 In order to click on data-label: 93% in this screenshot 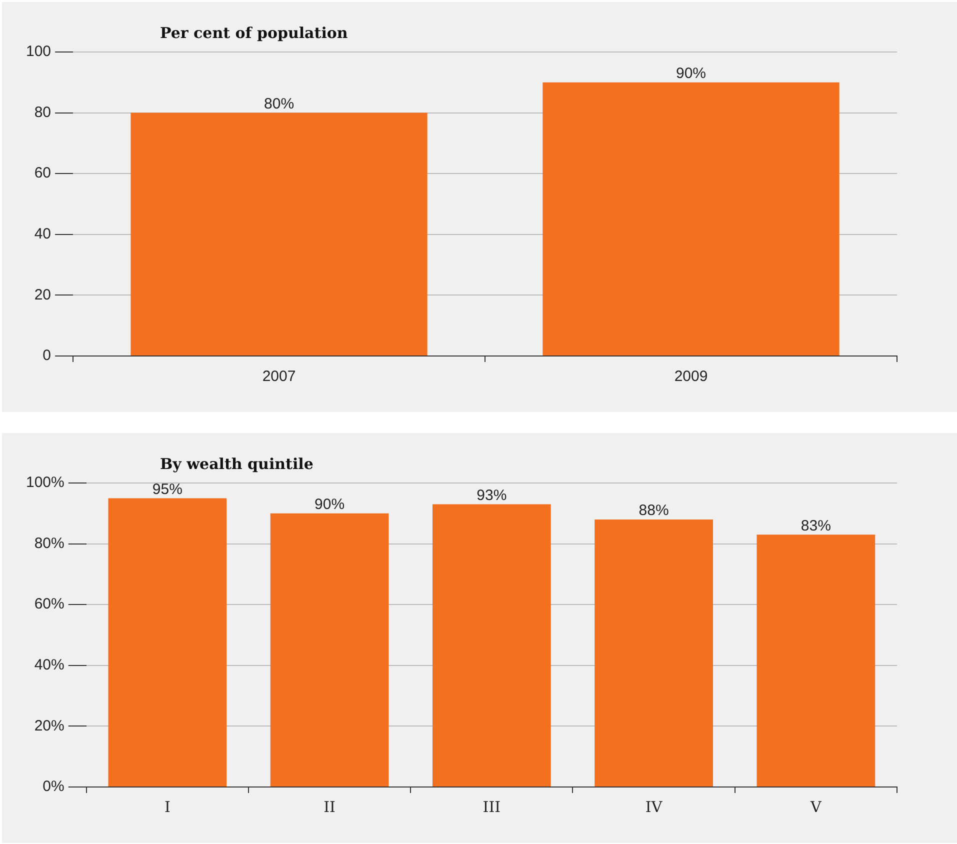, I will do `click(491, 495)`.